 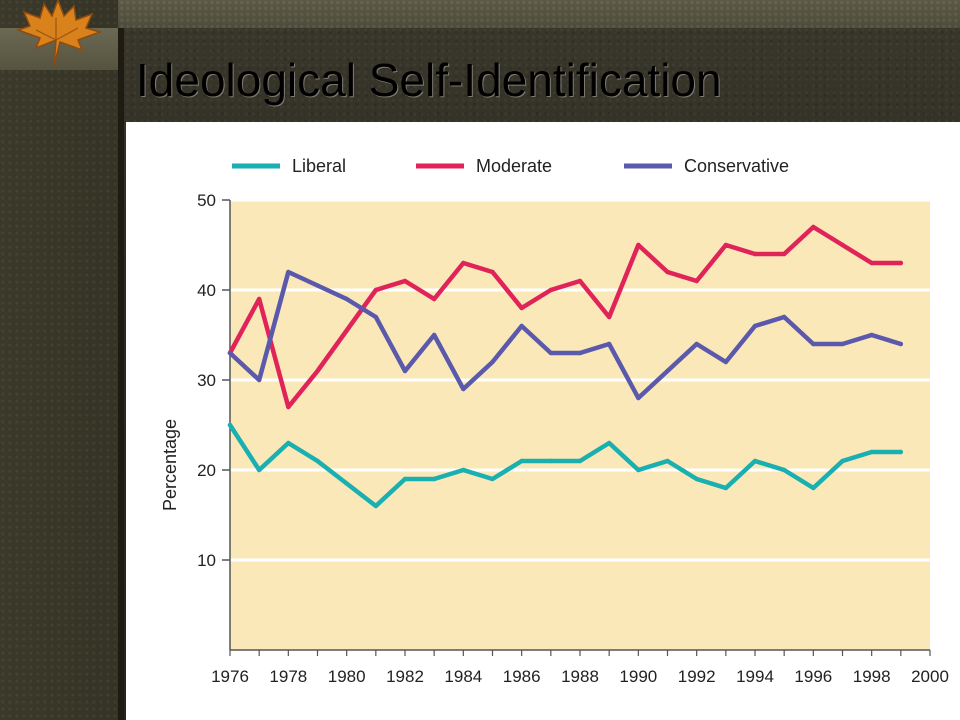 I want to click on x-tick-label: 1984, so click(x=463, y=676).